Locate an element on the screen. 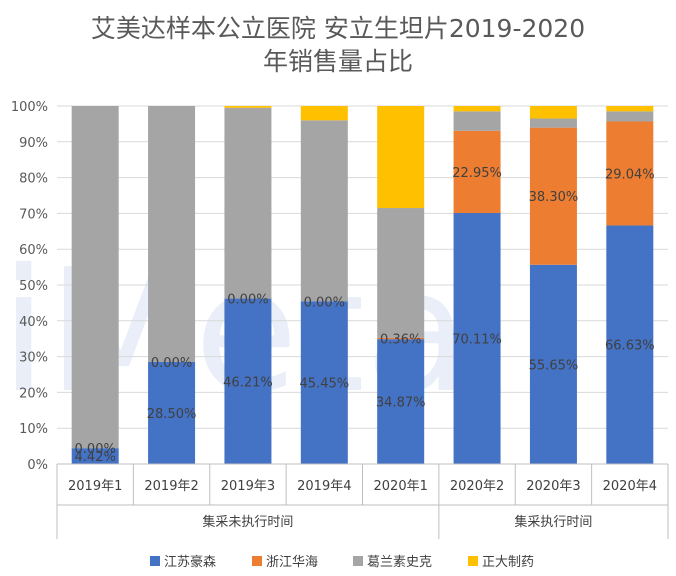 The width and height of the screenshot is (676, 576). legend-label: 浙江华海 is located at coordinates (292, 562).